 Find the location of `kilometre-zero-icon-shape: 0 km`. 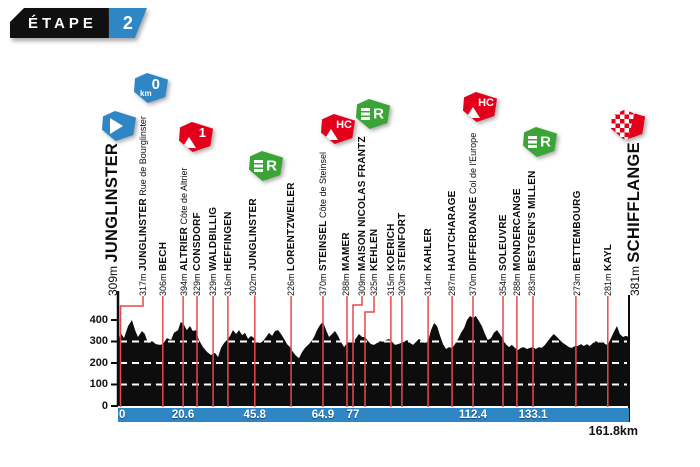

kilometre-zero-icon-shape: 0 km is located at coordinates (151, 88).